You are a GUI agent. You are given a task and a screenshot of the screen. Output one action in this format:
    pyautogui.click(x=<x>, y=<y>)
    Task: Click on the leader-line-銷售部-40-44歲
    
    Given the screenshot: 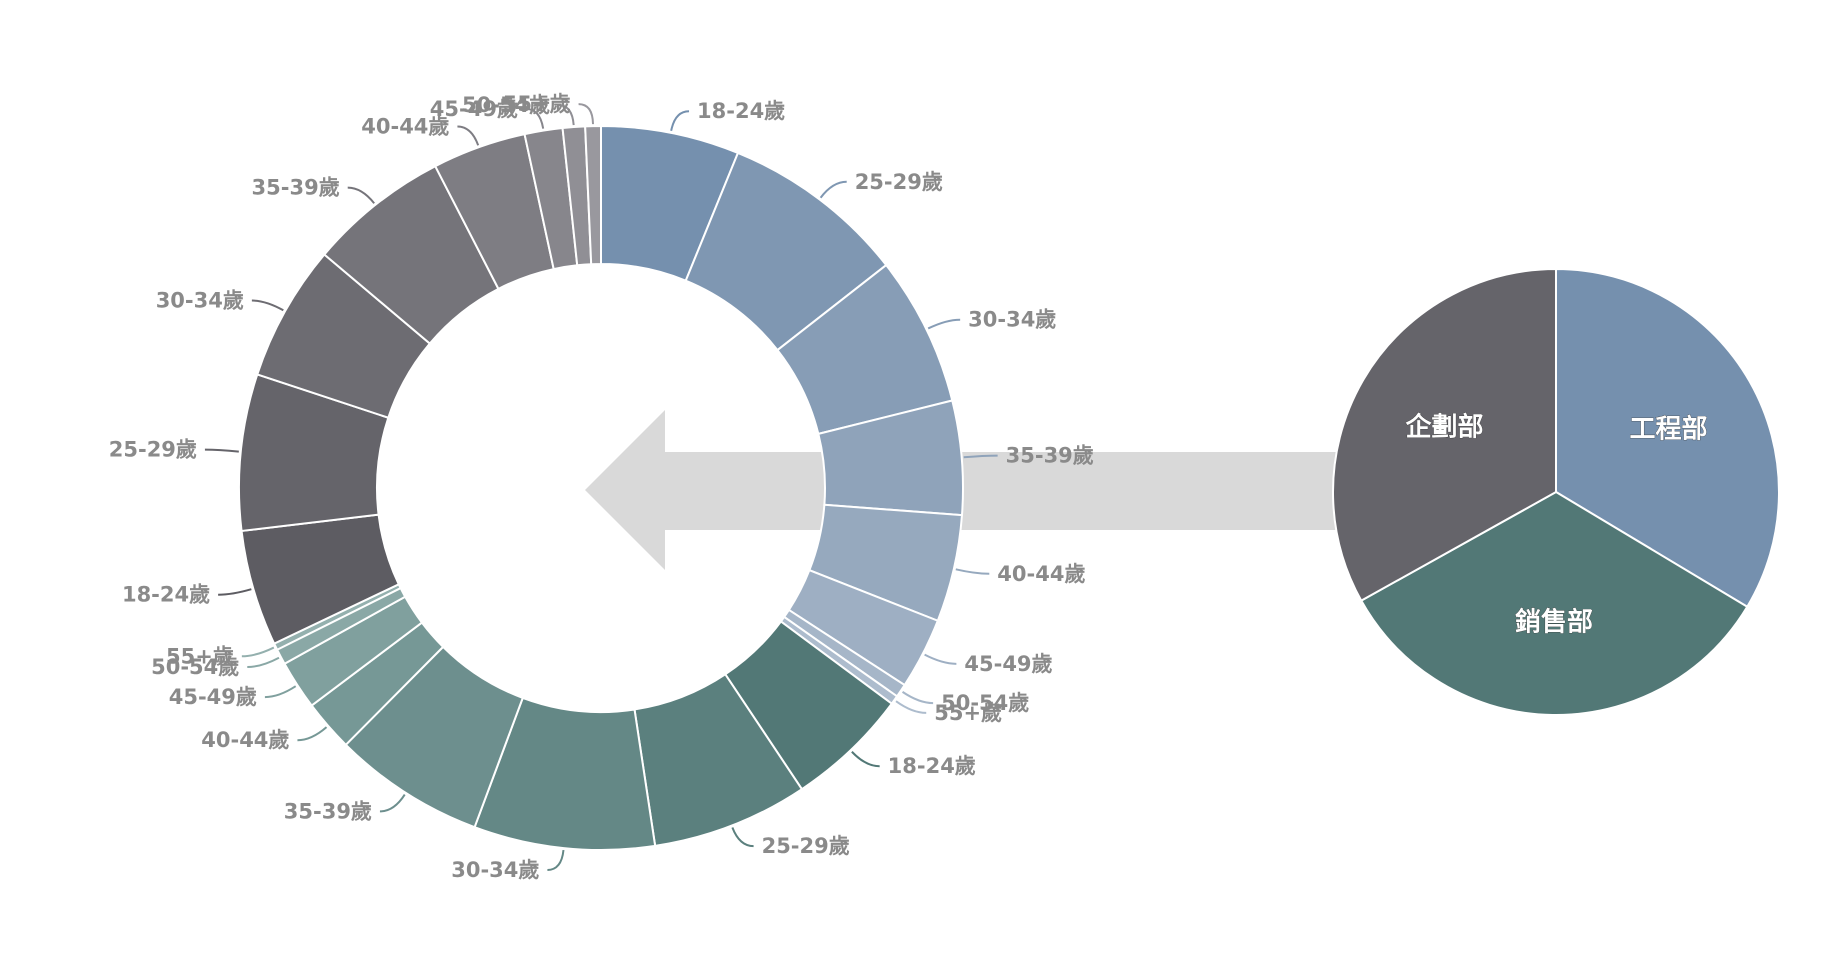 What is the action you would take?
    pyautogui.click(x=312, y=734)
    